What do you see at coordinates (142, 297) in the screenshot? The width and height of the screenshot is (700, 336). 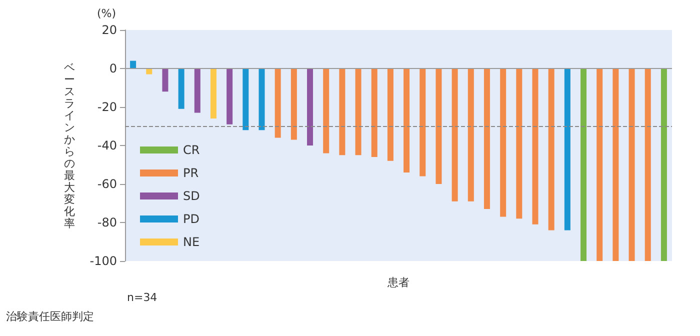 I see `text: n=34` at bounding box center [142, 297].